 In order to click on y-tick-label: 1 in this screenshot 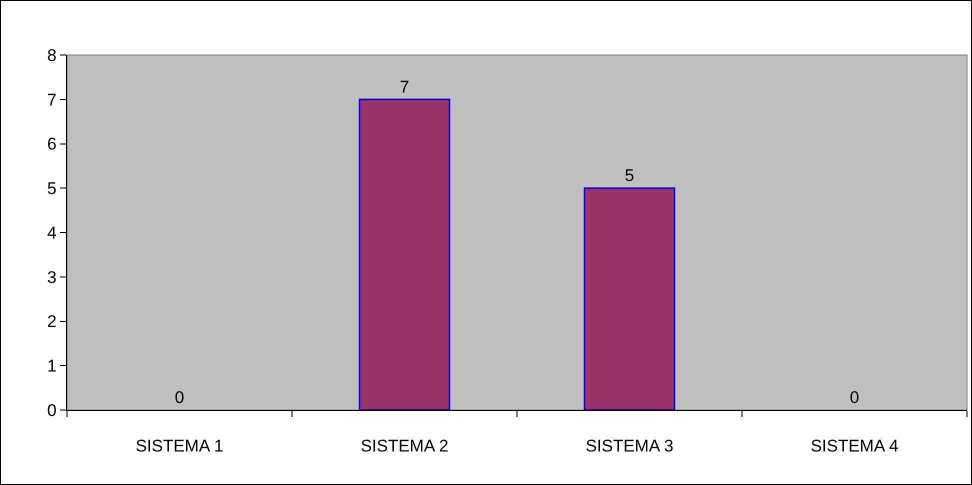, I will do `click(52, 366)`.